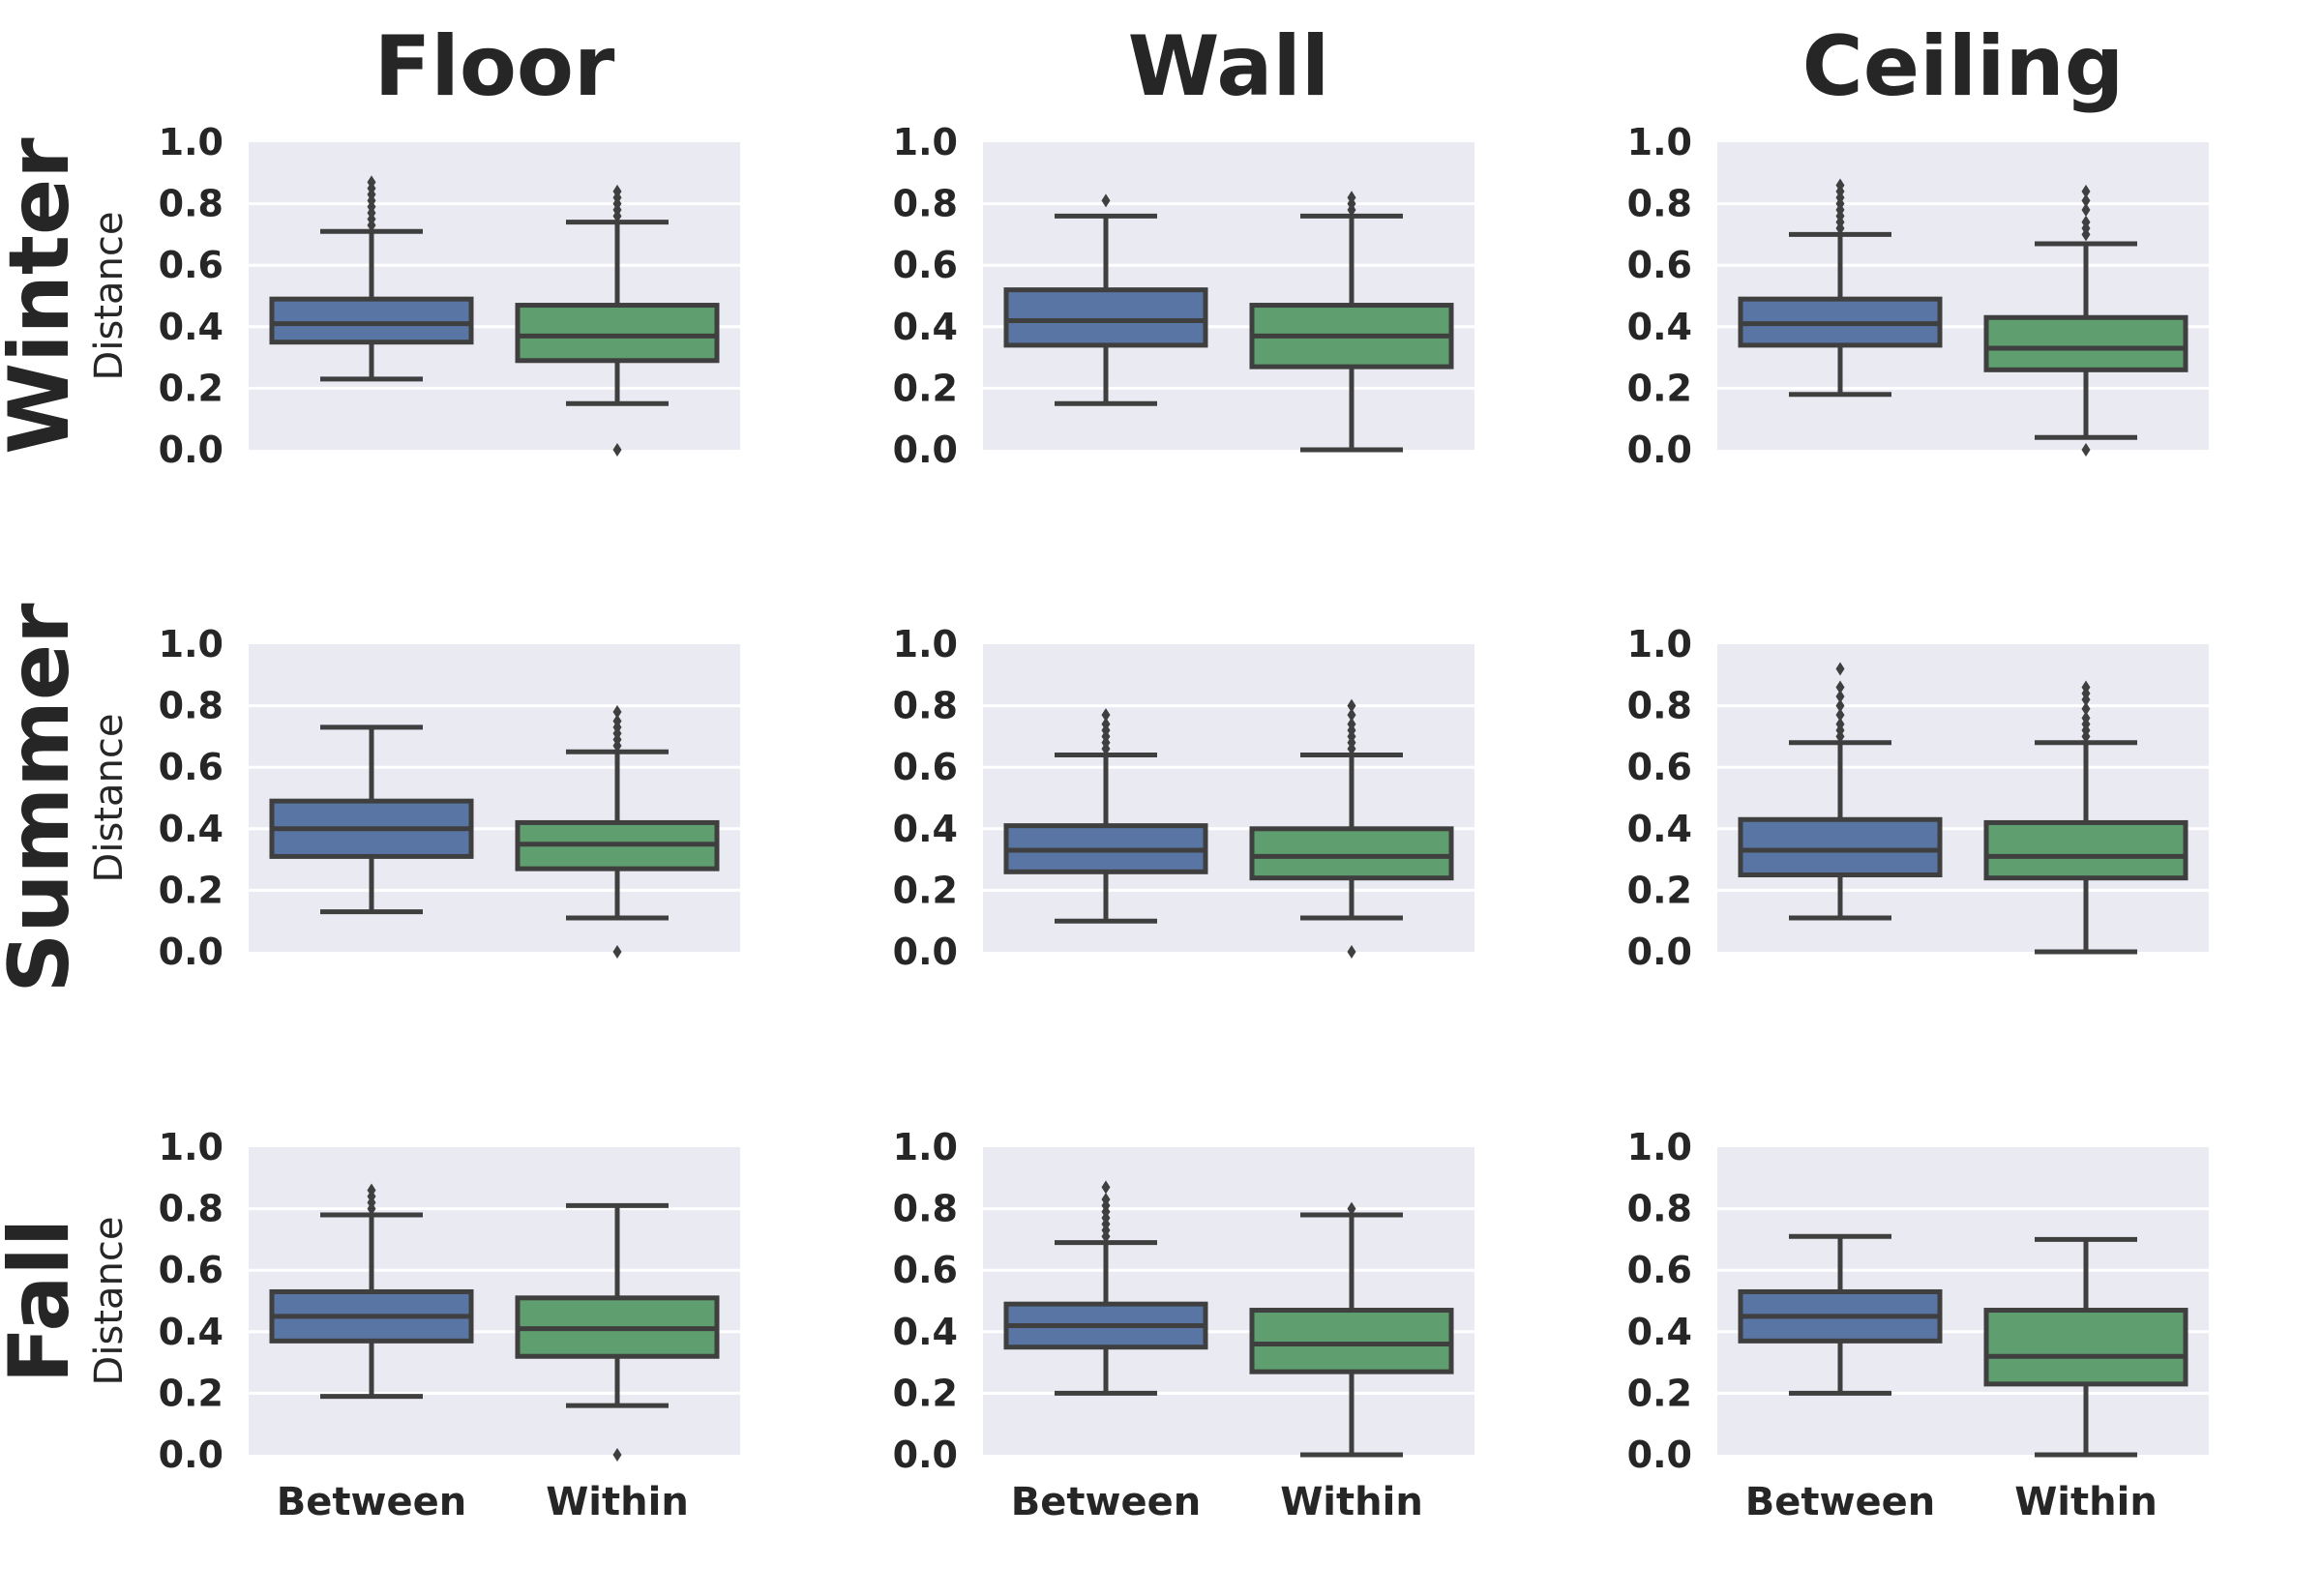  Describe the element at coordinates (44, 296) in the screenshot. I see `row-title-winter: Winter` at that location.